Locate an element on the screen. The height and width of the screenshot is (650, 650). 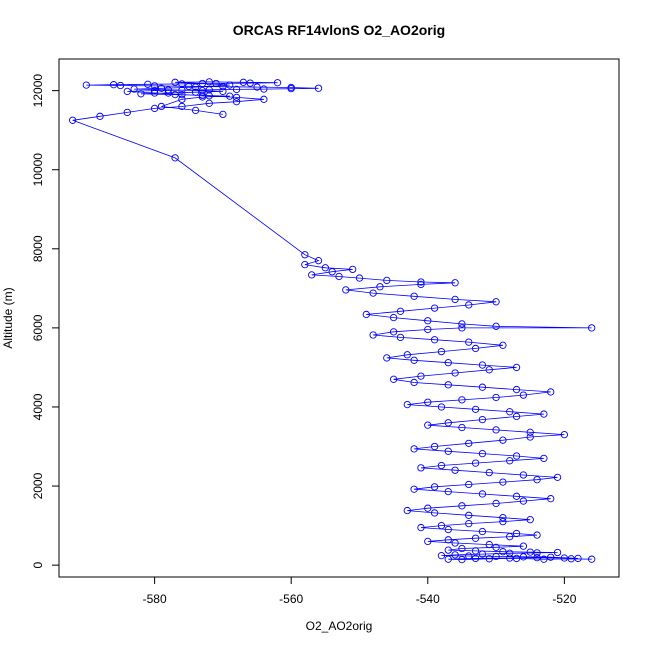
chart-title: ORCAS RF14vlonS O2_AO2orig is located at coordinates (339, 30).